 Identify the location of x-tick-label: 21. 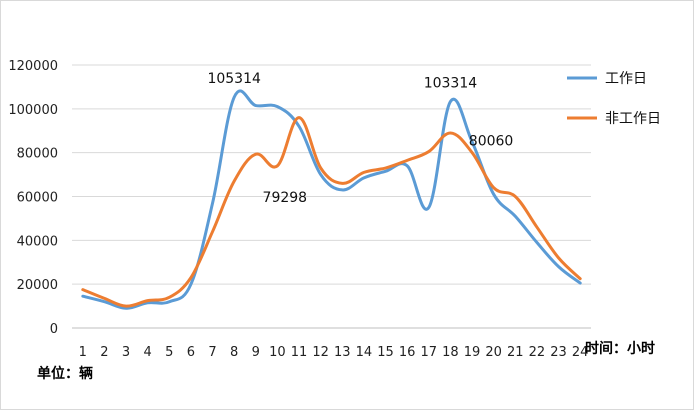
(515, 352).